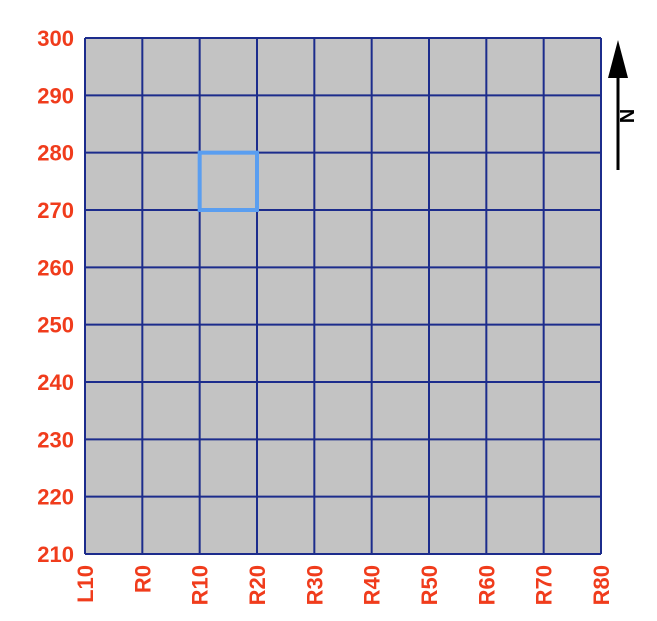 This screenshot has width=657, height=621. I want to click on selected-cell-highlight, so click(228, 181).